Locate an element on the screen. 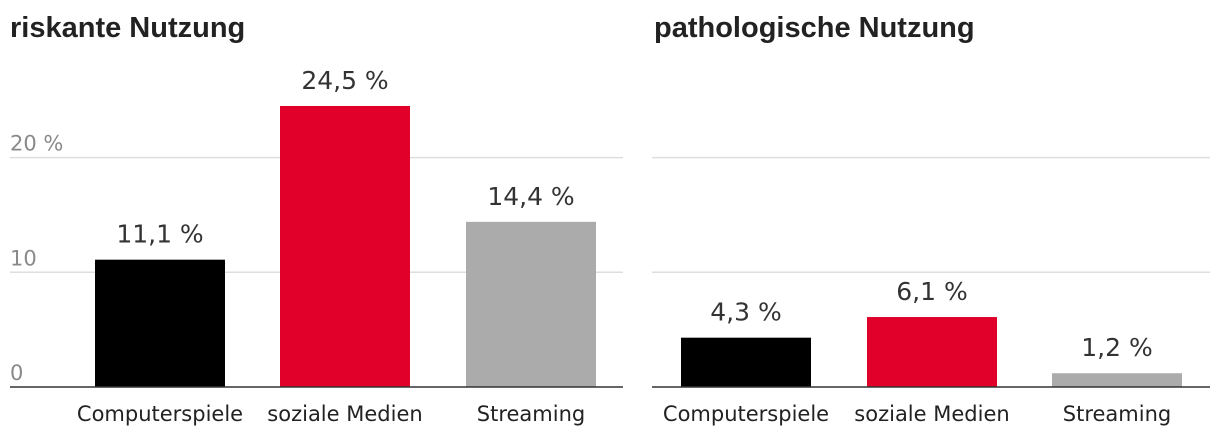 The image size is (1220, 440). y-tick-label: 0 is located at coordinates (16, 373).